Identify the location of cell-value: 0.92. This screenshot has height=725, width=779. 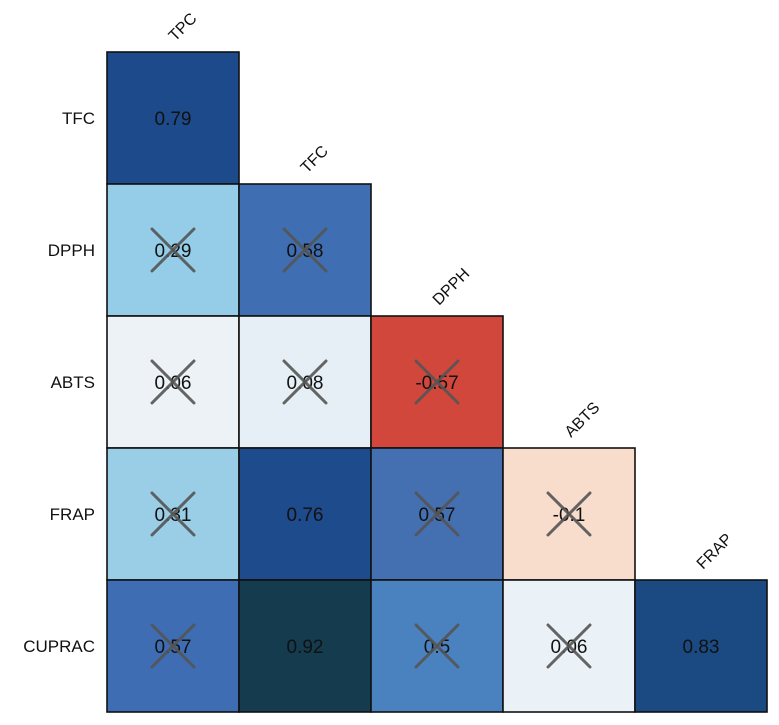
(305, 647).